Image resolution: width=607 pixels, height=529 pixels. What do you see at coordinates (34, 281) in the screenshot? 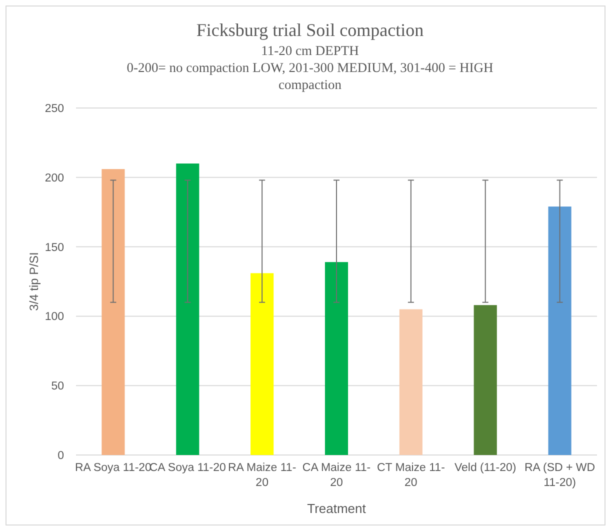
I see `y-axis-title: 3/4 tip P/SI` at bounding box center [34, 281].